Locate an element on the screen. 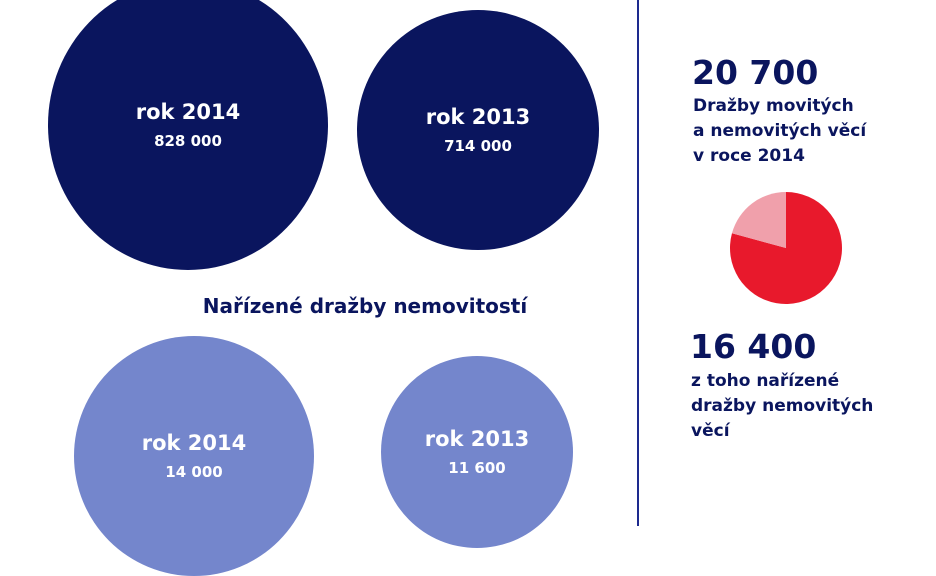 The image size is (936, 576). bubble-2013-total: rok 2013 714 000 is located at coordinates (478, 130).